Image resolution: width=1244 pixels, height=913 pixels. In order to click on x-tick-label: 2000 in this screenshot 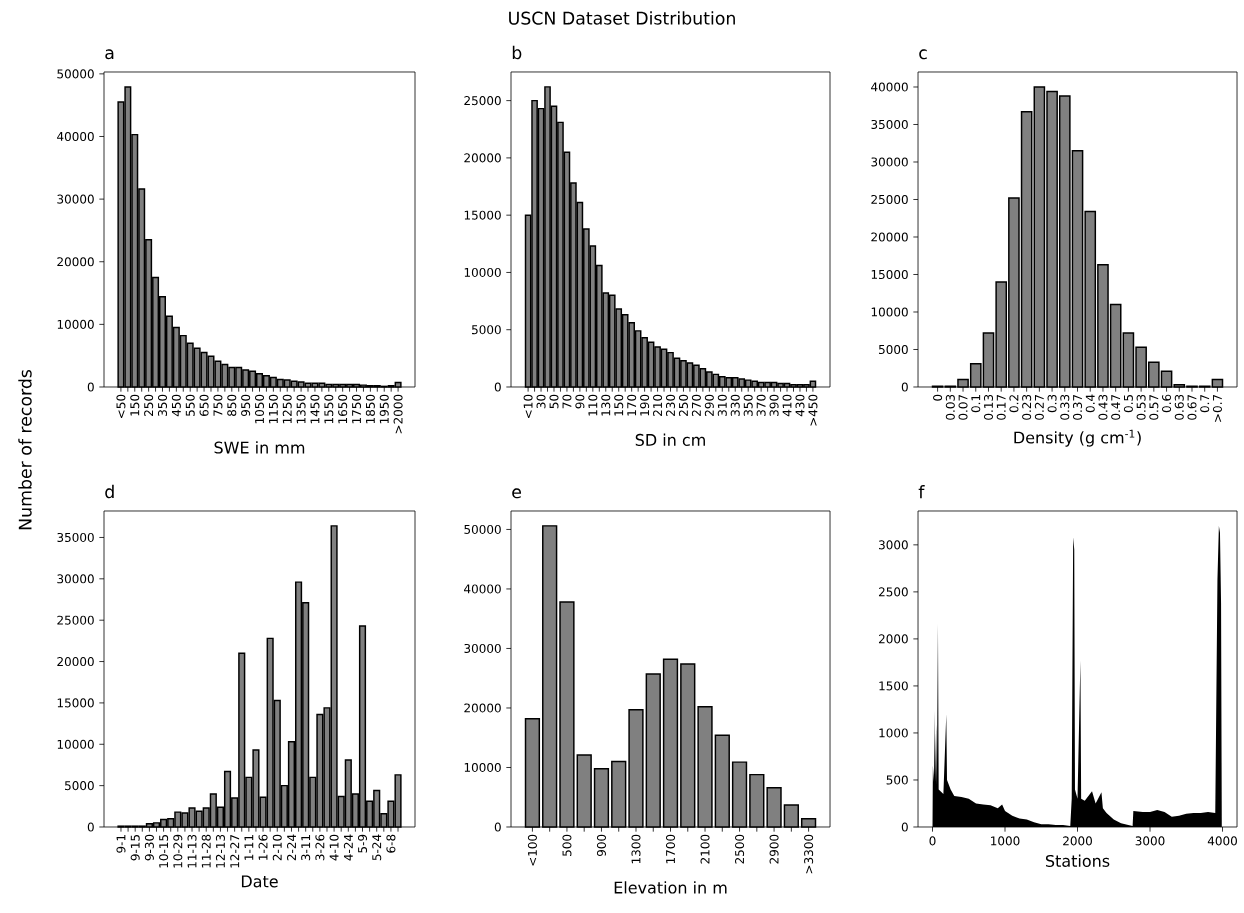, I will do `click(1077, 841)`.